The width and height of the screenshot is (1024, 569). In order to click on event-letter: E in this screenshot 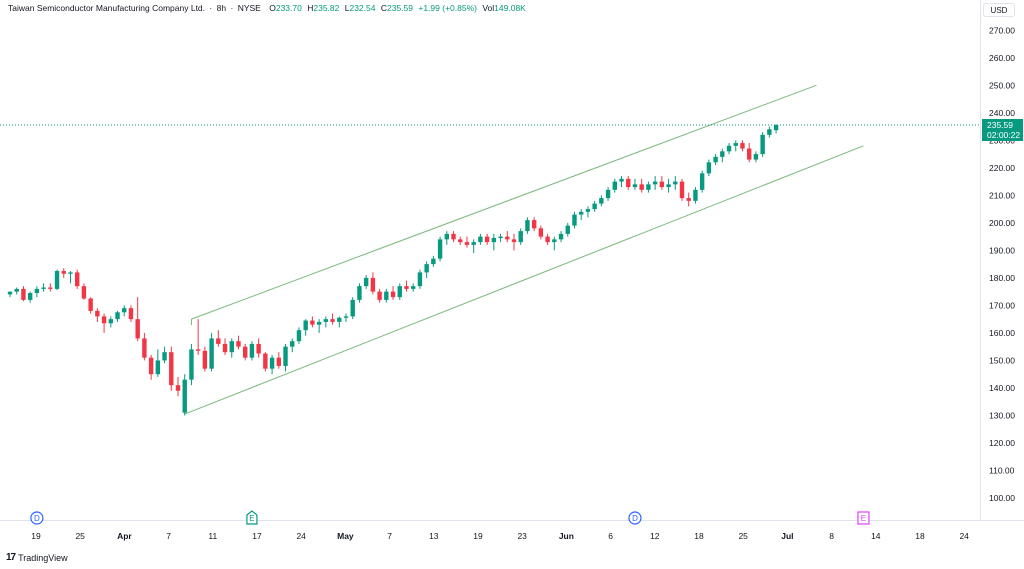, I will do `click(251, 518)`.